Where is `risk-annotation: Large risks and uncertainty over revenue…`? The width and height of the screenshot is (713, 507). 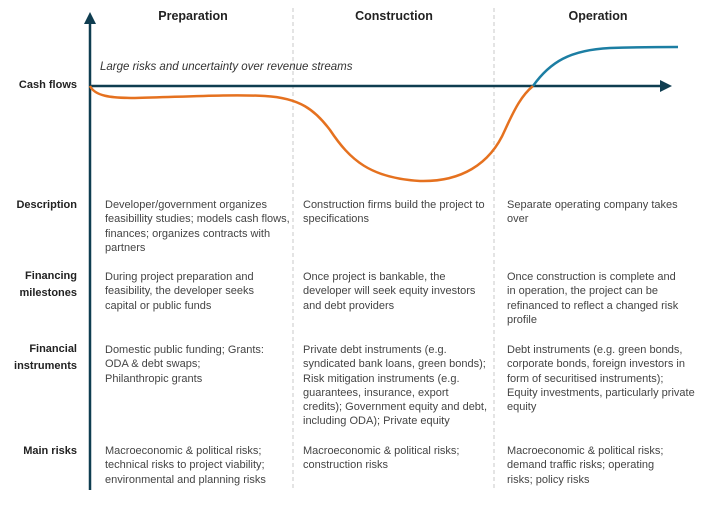 risk-annotation: Large risks and uncertainty over revenue… is located at coordinates (226, 67).